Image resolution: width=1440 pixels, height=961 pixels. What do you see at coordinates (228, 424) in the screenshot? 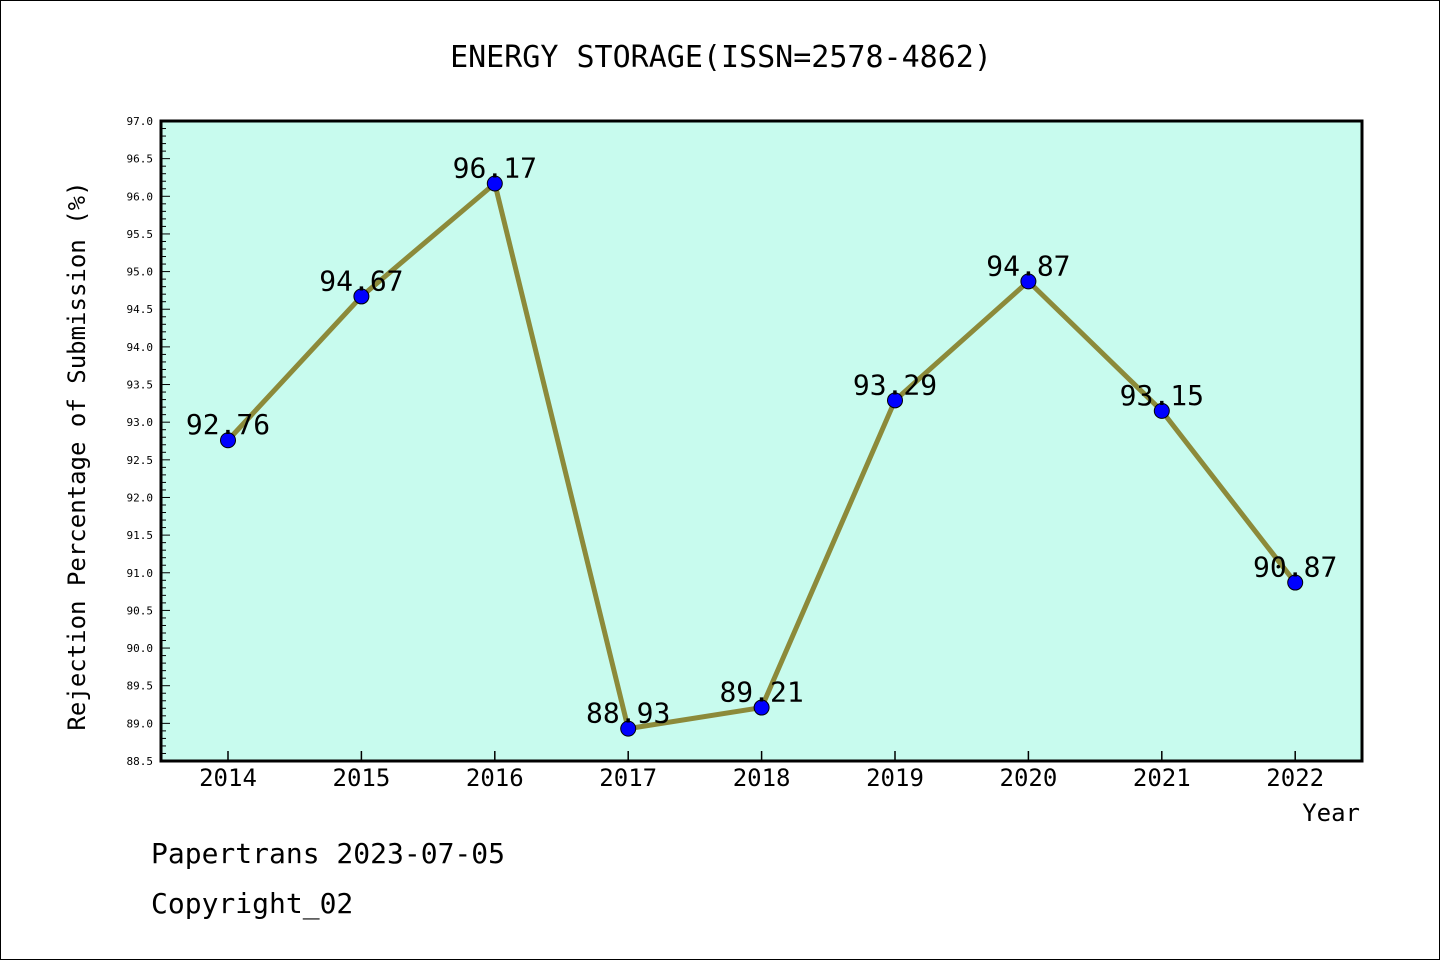
I see `data-label: 92.76` at bounding box center [228, 424].